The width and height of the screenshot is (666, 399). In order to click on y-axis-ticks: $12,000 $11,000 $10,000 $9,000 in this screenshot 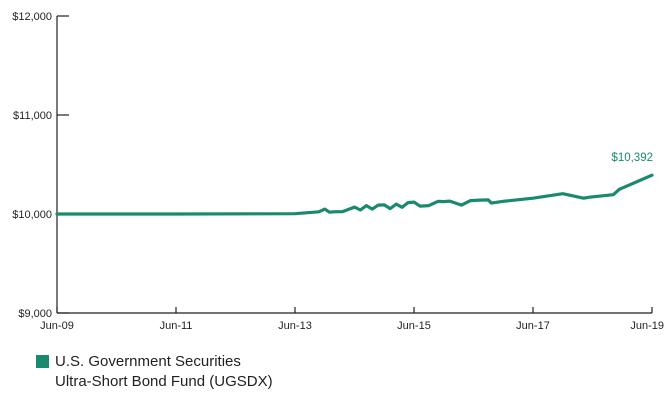, I will do `click(40, 165)`.